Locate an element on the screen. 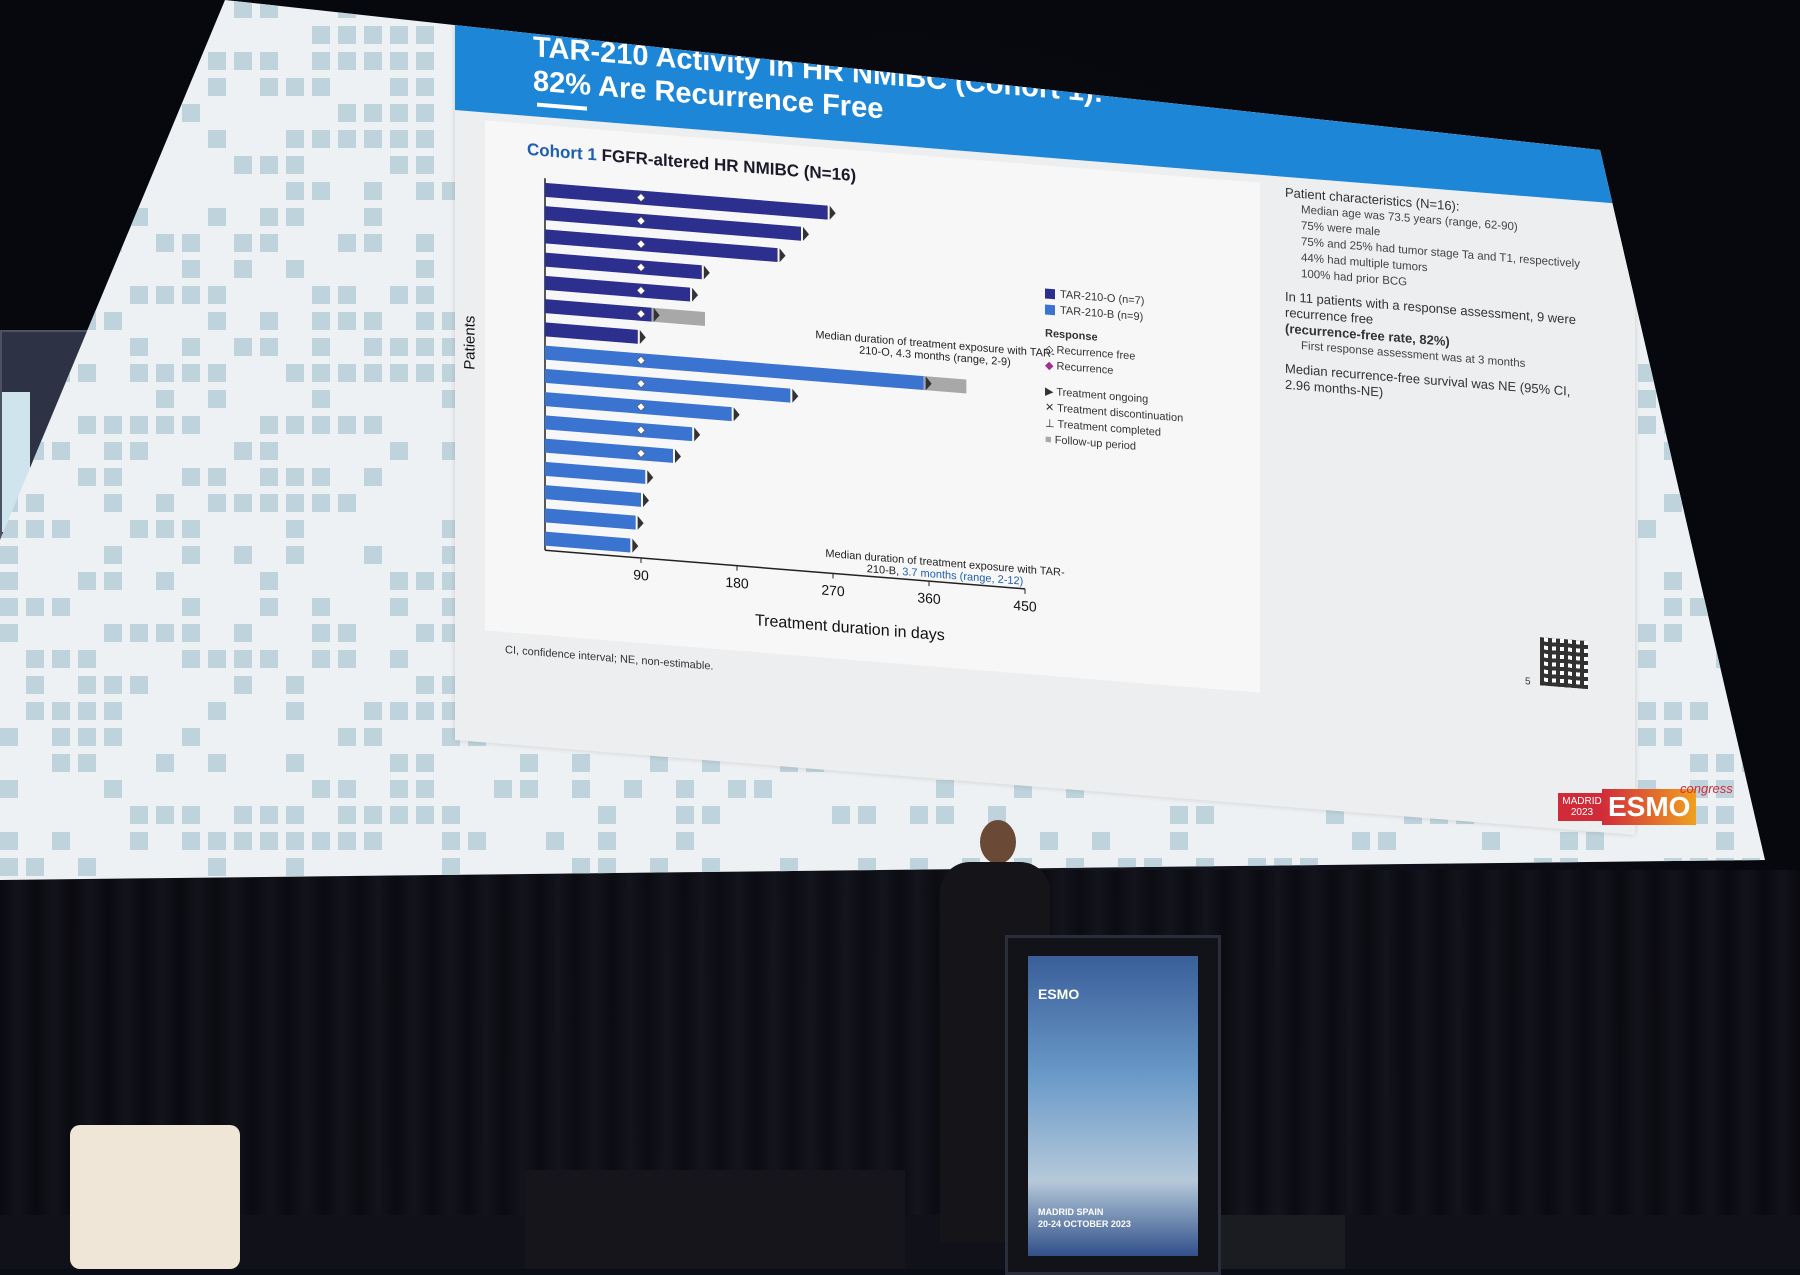 The width and height of the screenshot is (1800, 1275). open-diamond-icon: ◇ is located at coordinates (1051, 350).